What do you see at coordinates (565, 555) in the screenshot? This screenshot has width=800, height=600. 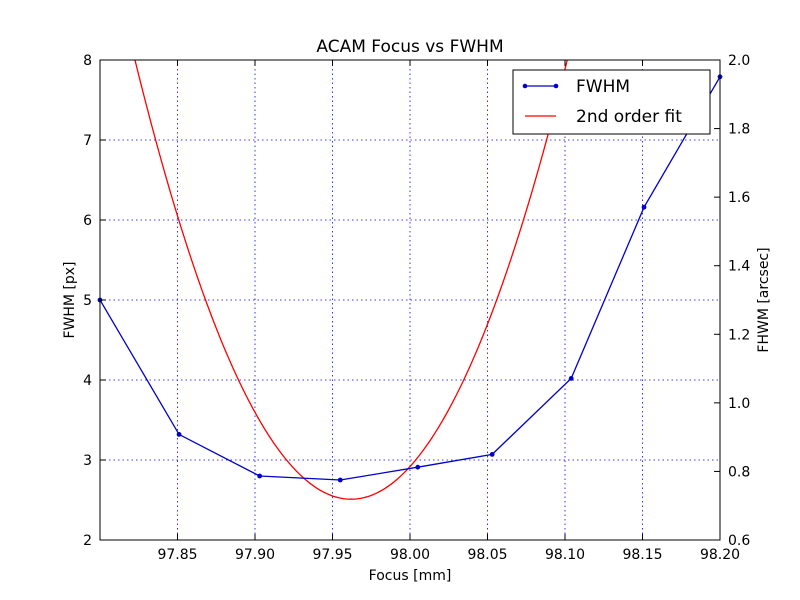 I see `x-tick-label: 98.10` at bounding box center [565, 555].